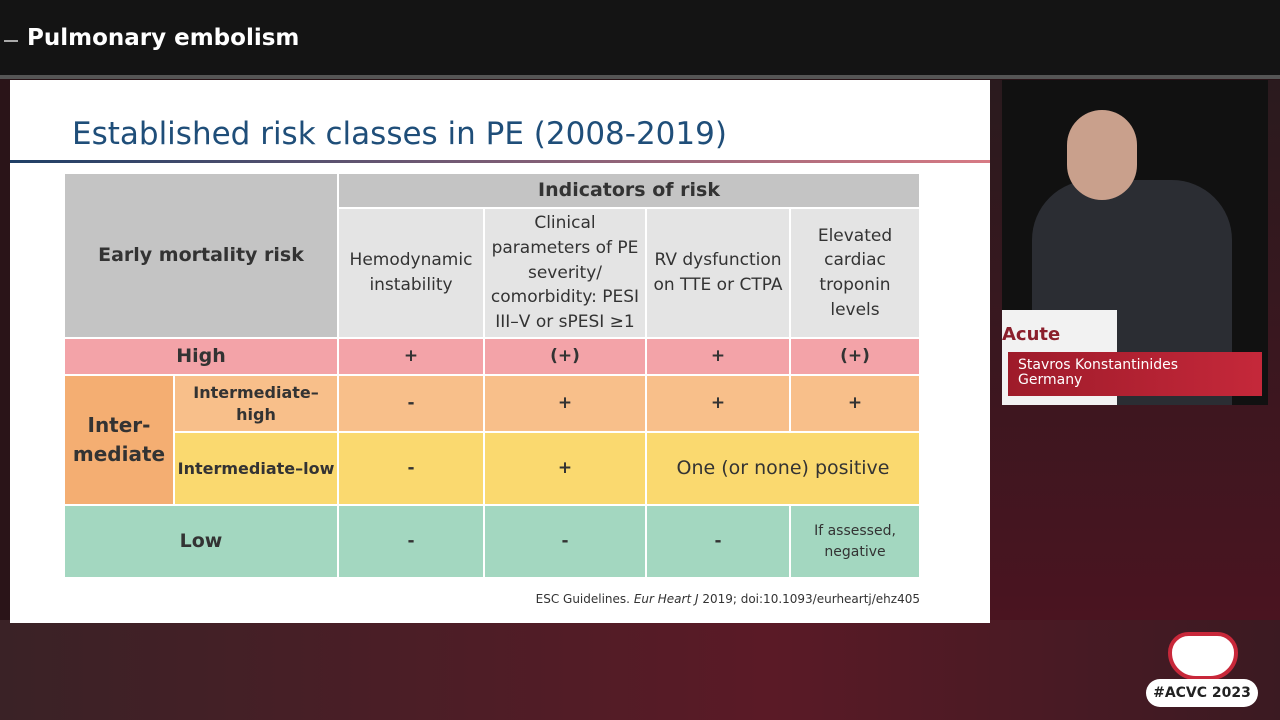 The height and width of the screenshot is (720, 1280). I want to click on speaker-head, so click(1102, 155).